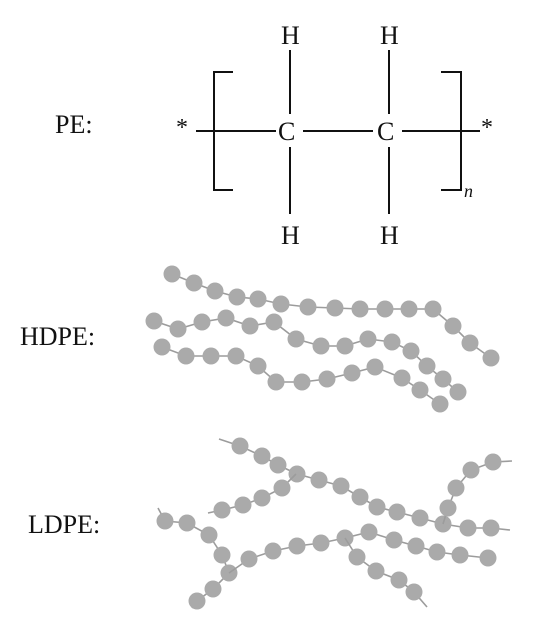  What do you see at coordinates (290, 235) in the screenshot?
I see `hydrogen-atom-bottom-1: H` at bounding box center [290, 235].